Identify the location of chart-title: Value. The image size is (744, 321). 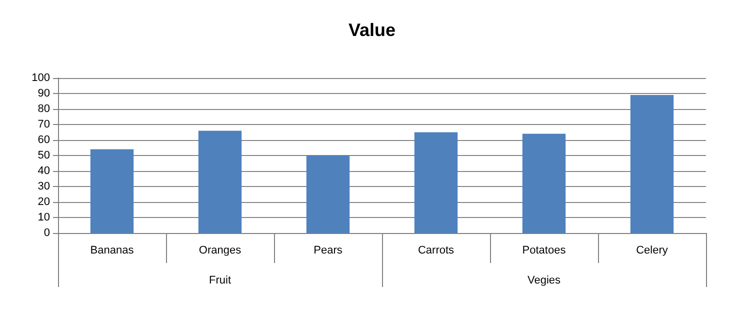
(372, 30).